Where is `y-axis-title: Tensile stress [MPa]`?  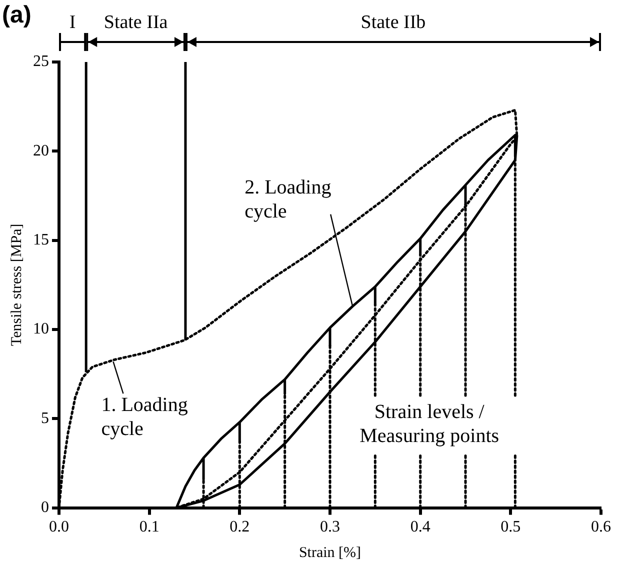 y-axis-title: Tensile stress [MPa] is located at coordinates (16, 285).